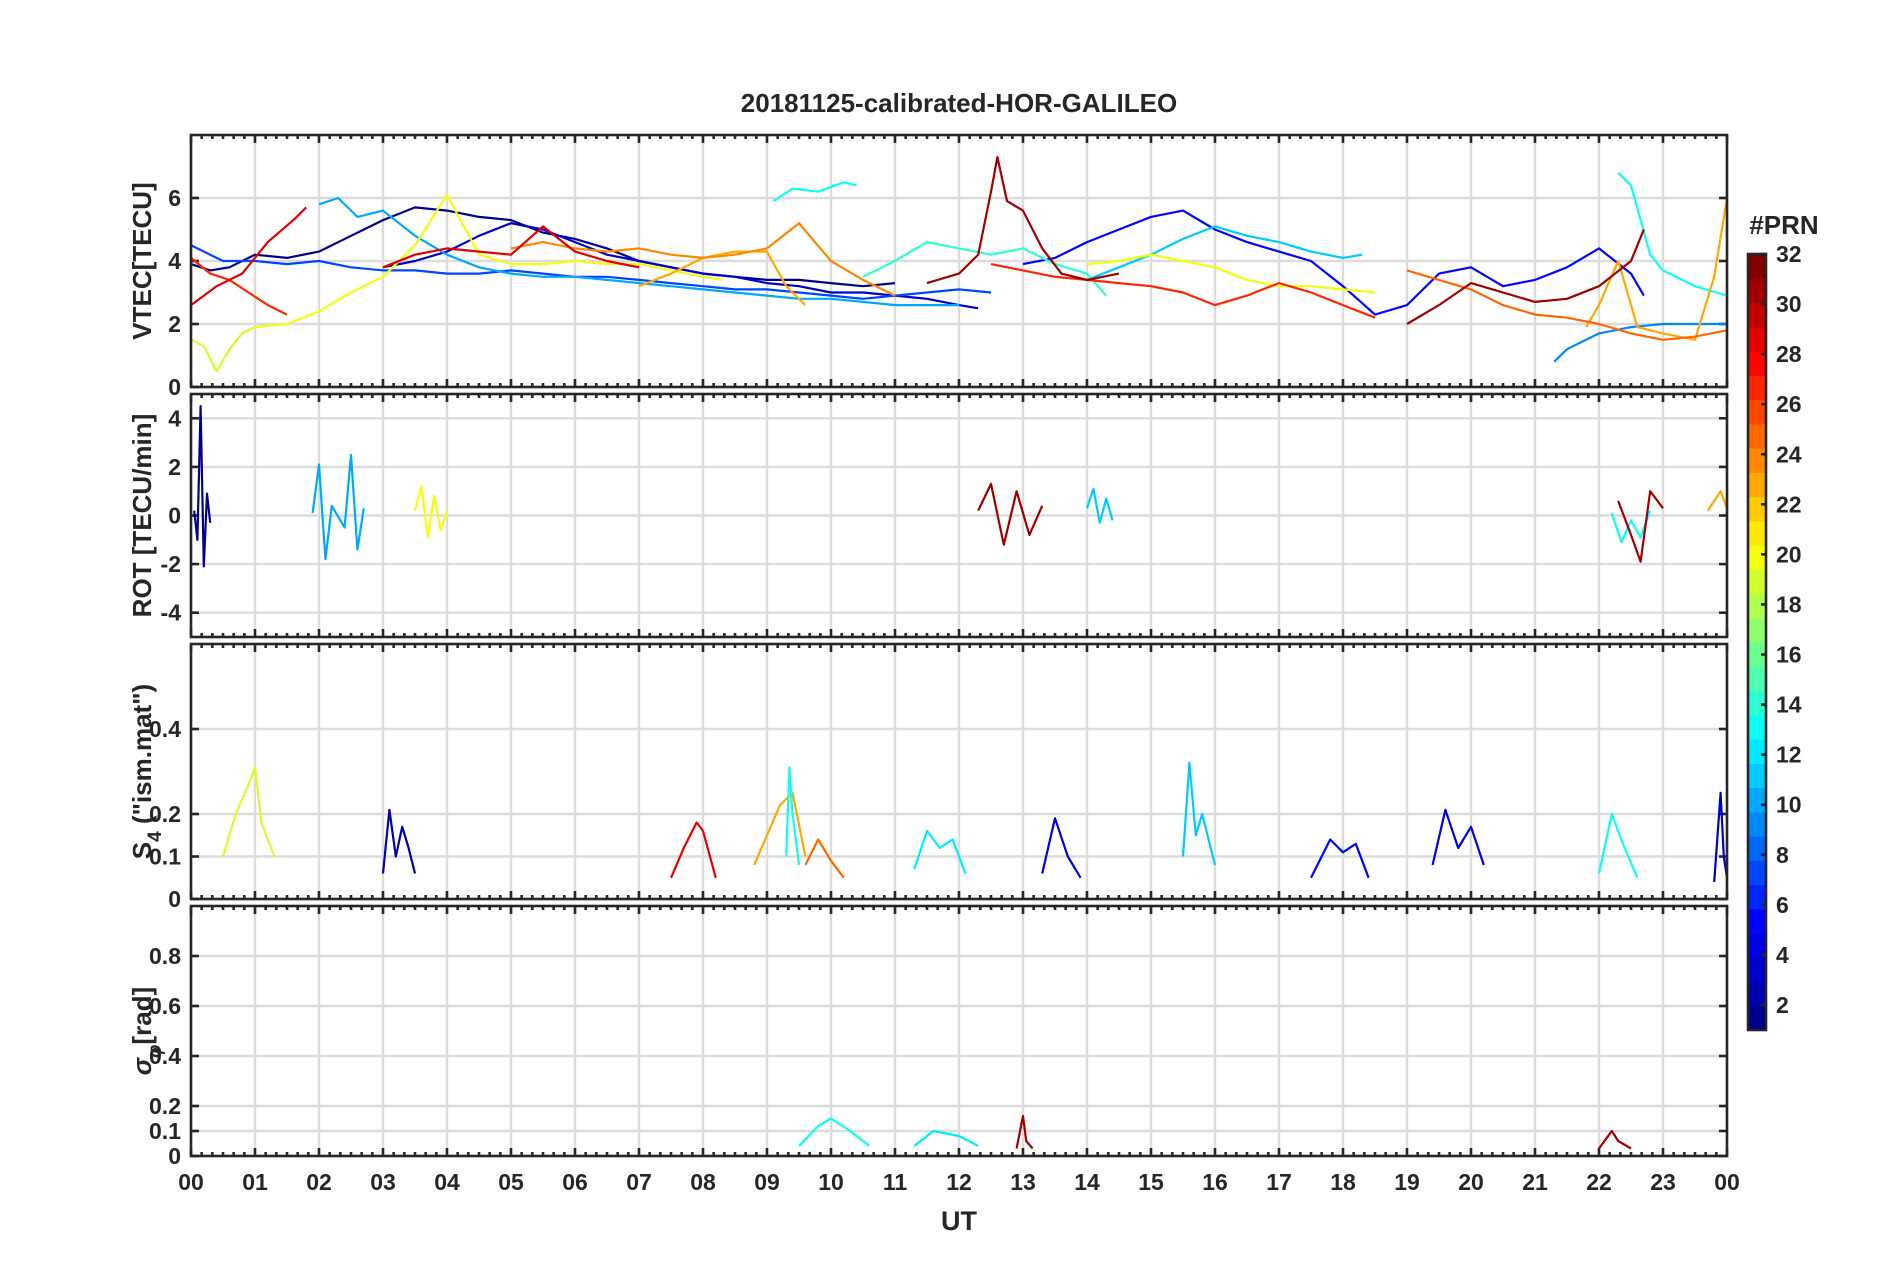 This screenshot has width=1902, height=1272. I want to click on x-tick-label: 13, so click(1023, 1182).